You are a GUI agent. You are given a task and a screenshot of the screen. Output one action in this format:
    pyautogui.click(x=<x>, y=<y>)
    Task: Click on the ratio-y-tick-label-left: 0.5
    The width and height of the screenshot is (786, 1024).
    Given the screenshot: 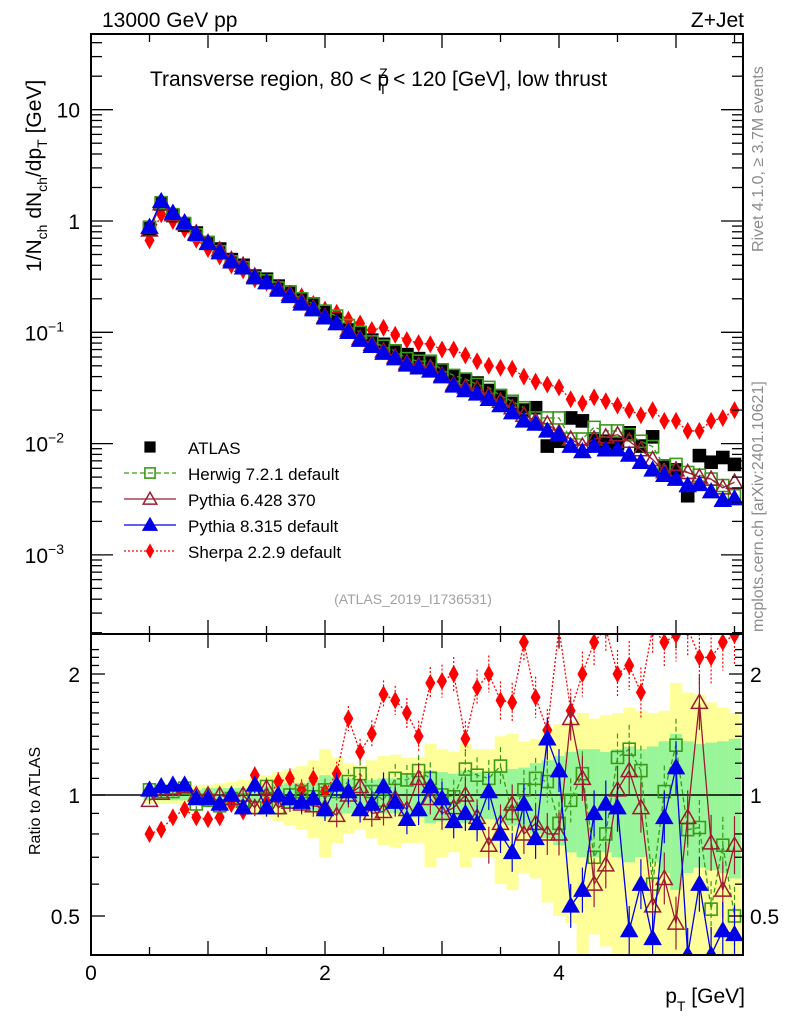 What is the action you would take?
    pyautogui.click(x=65, y=917)
    